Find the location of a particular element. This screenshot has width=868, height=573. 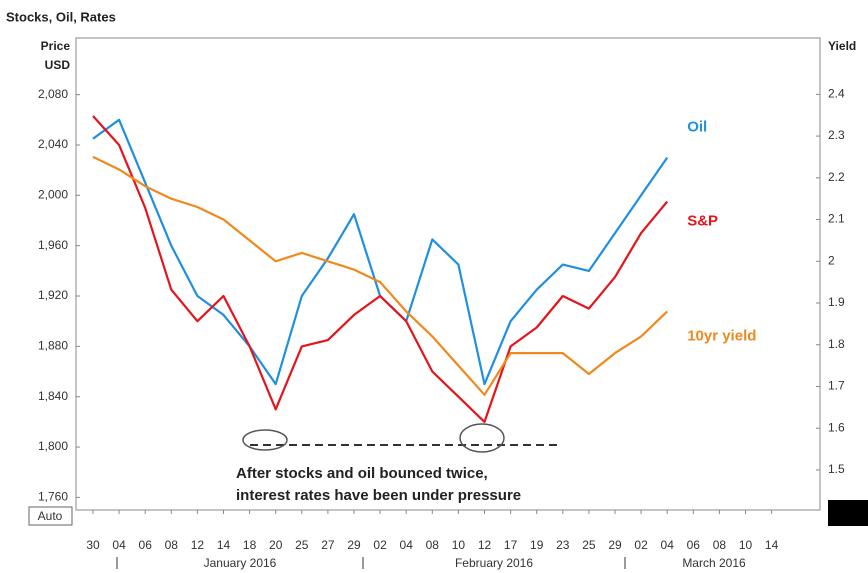

month-label: February 2016 is located at coordinates (494, 563).